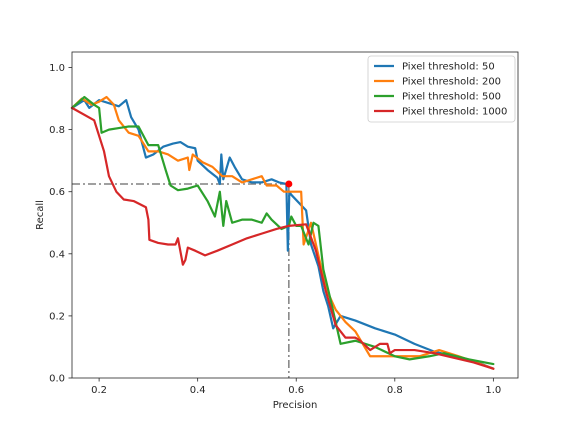  I want to click on x-tick-label: 1.0, so click(493, 390).